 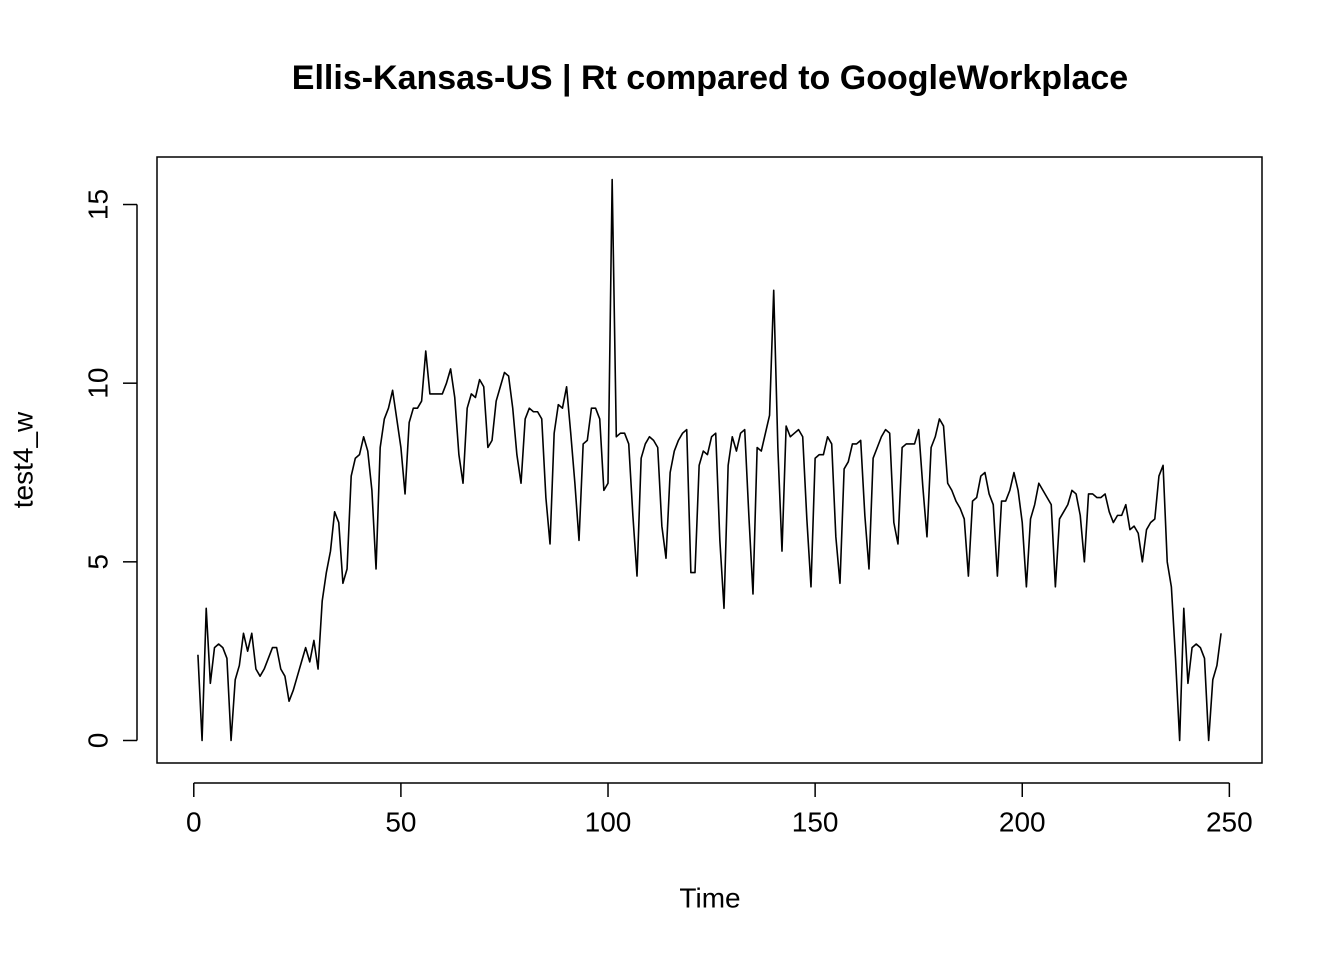 I want to click on y-tick-label: 0, so click(x=97, y=741).